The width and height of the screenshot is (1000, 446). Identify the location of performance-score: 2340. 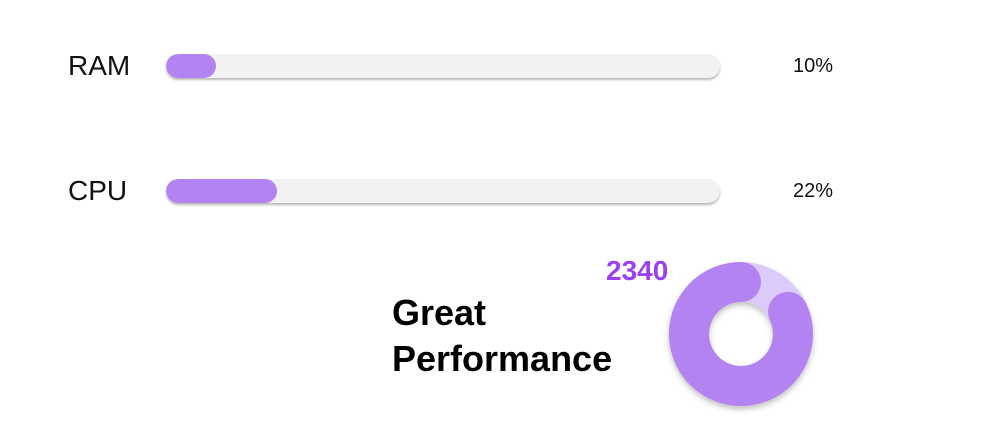
(637, 270).